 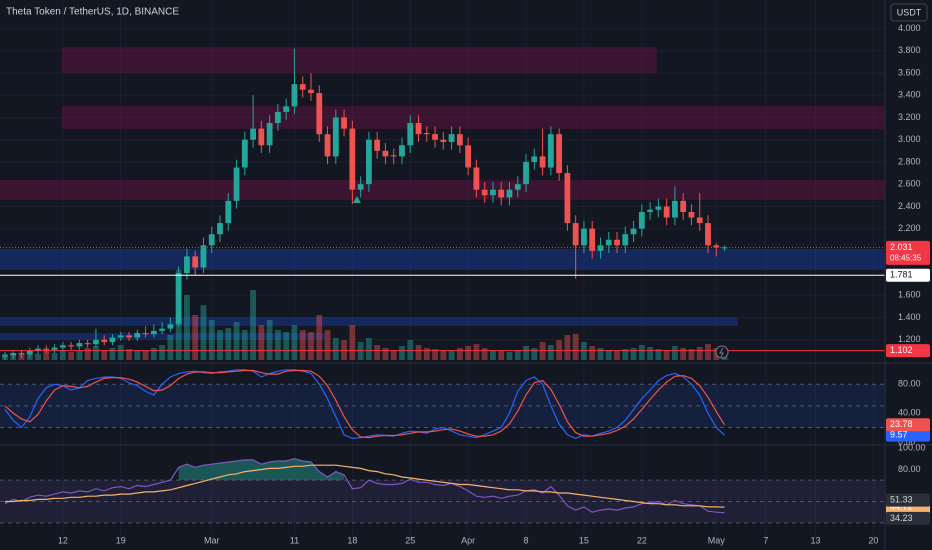 What do you see at coordinates (909, 469) in the screenshot?
I see `rsi-tick-label: 80.00` at bounding box center [909, 469].